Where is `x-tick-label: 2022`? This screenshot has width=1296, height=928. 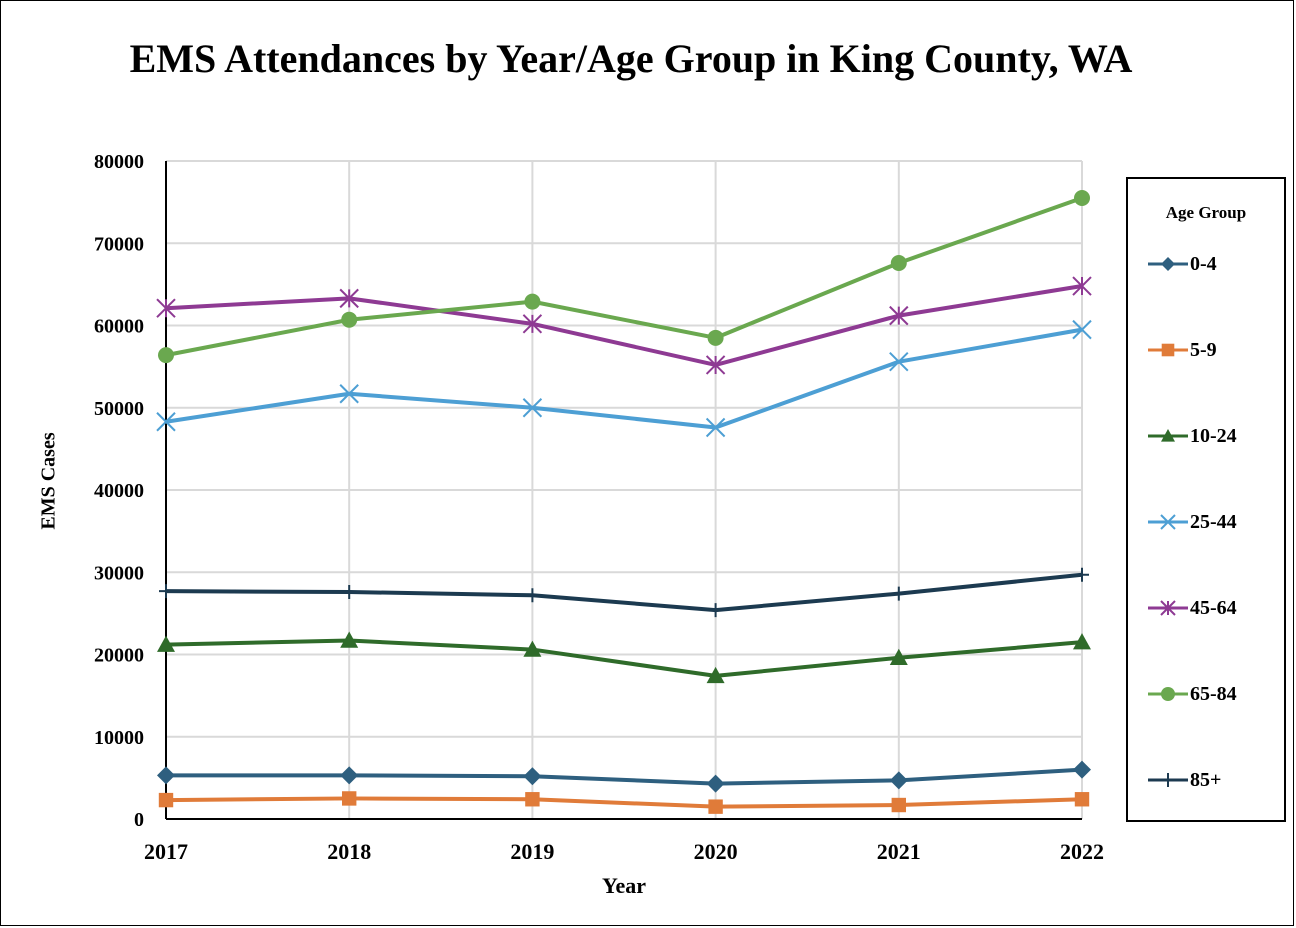 x-tick-label: 2022 is located at coordinates (1082, 851).